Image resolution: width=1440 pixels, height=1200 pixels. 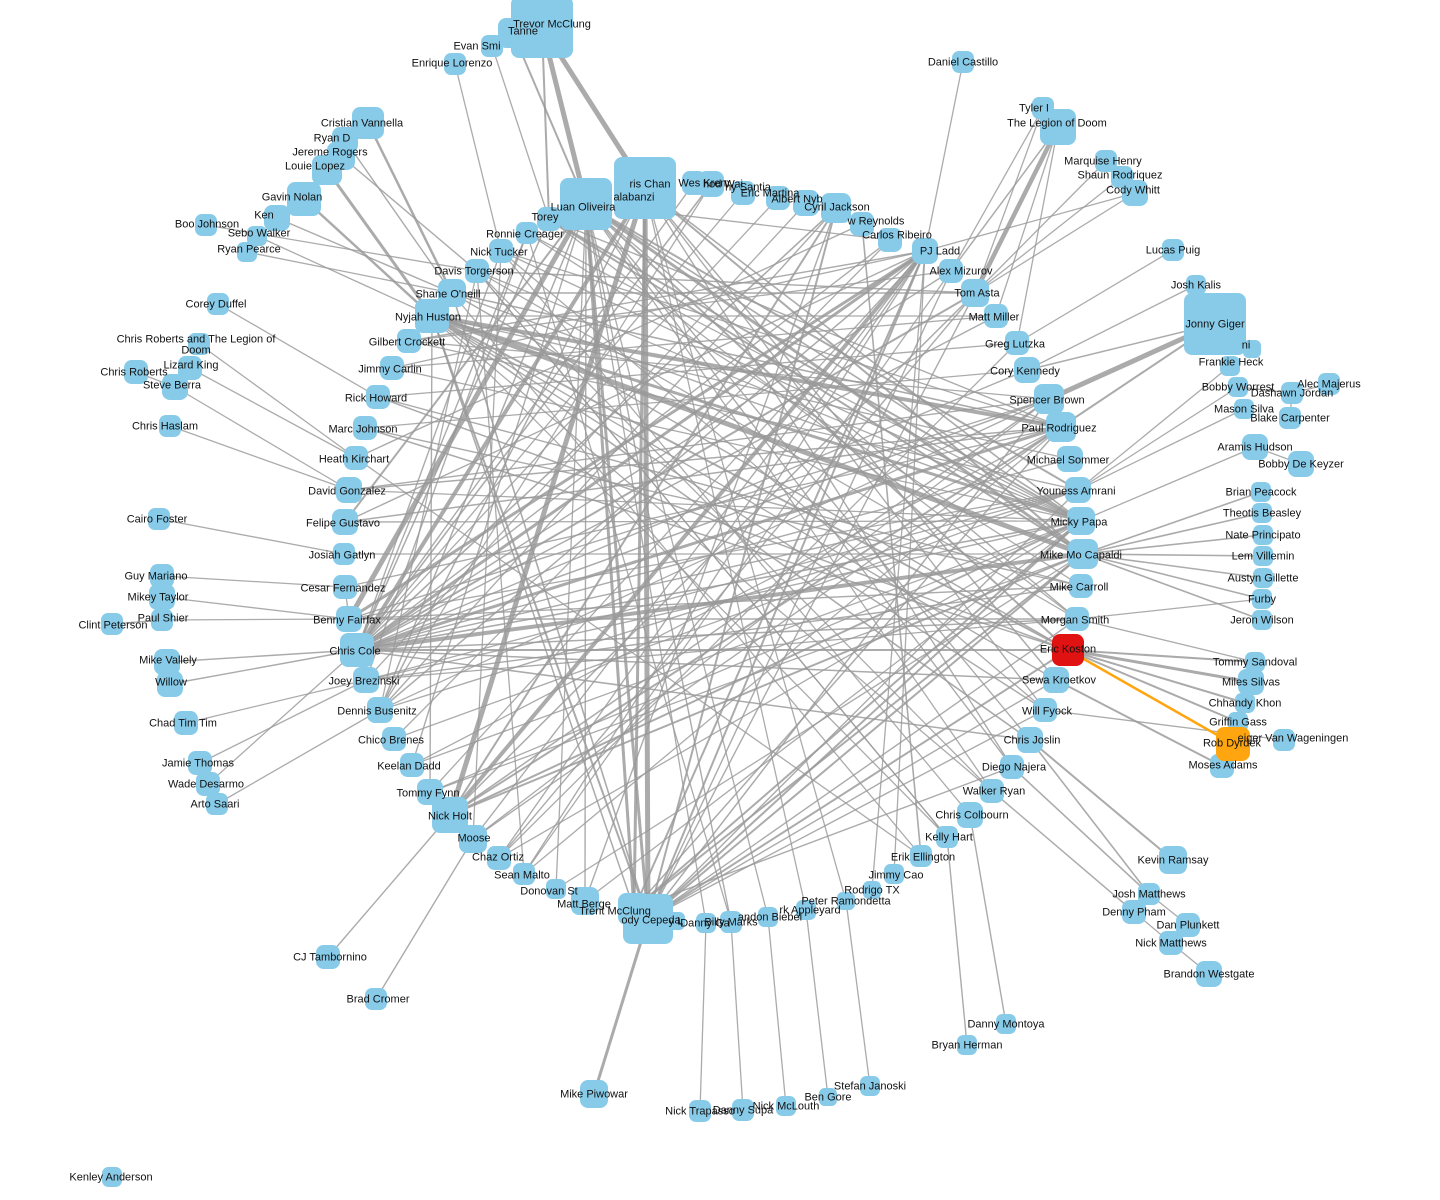 What do you see at coordinates (992, 791) in the screenshot?
I see `node-walker-ryan` at bounding box center [992, 791].